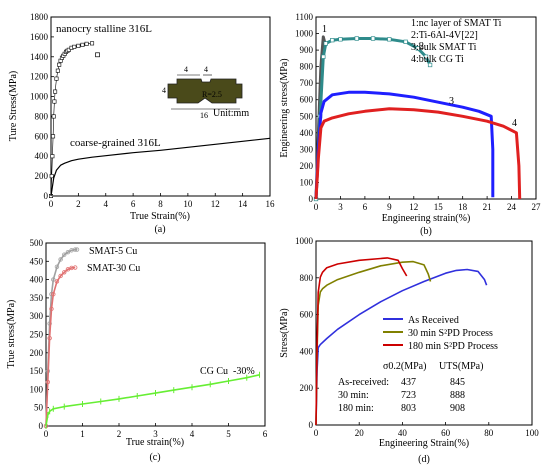  I want to click on panel-b-curve-label-4: 4, so click(514, 123).